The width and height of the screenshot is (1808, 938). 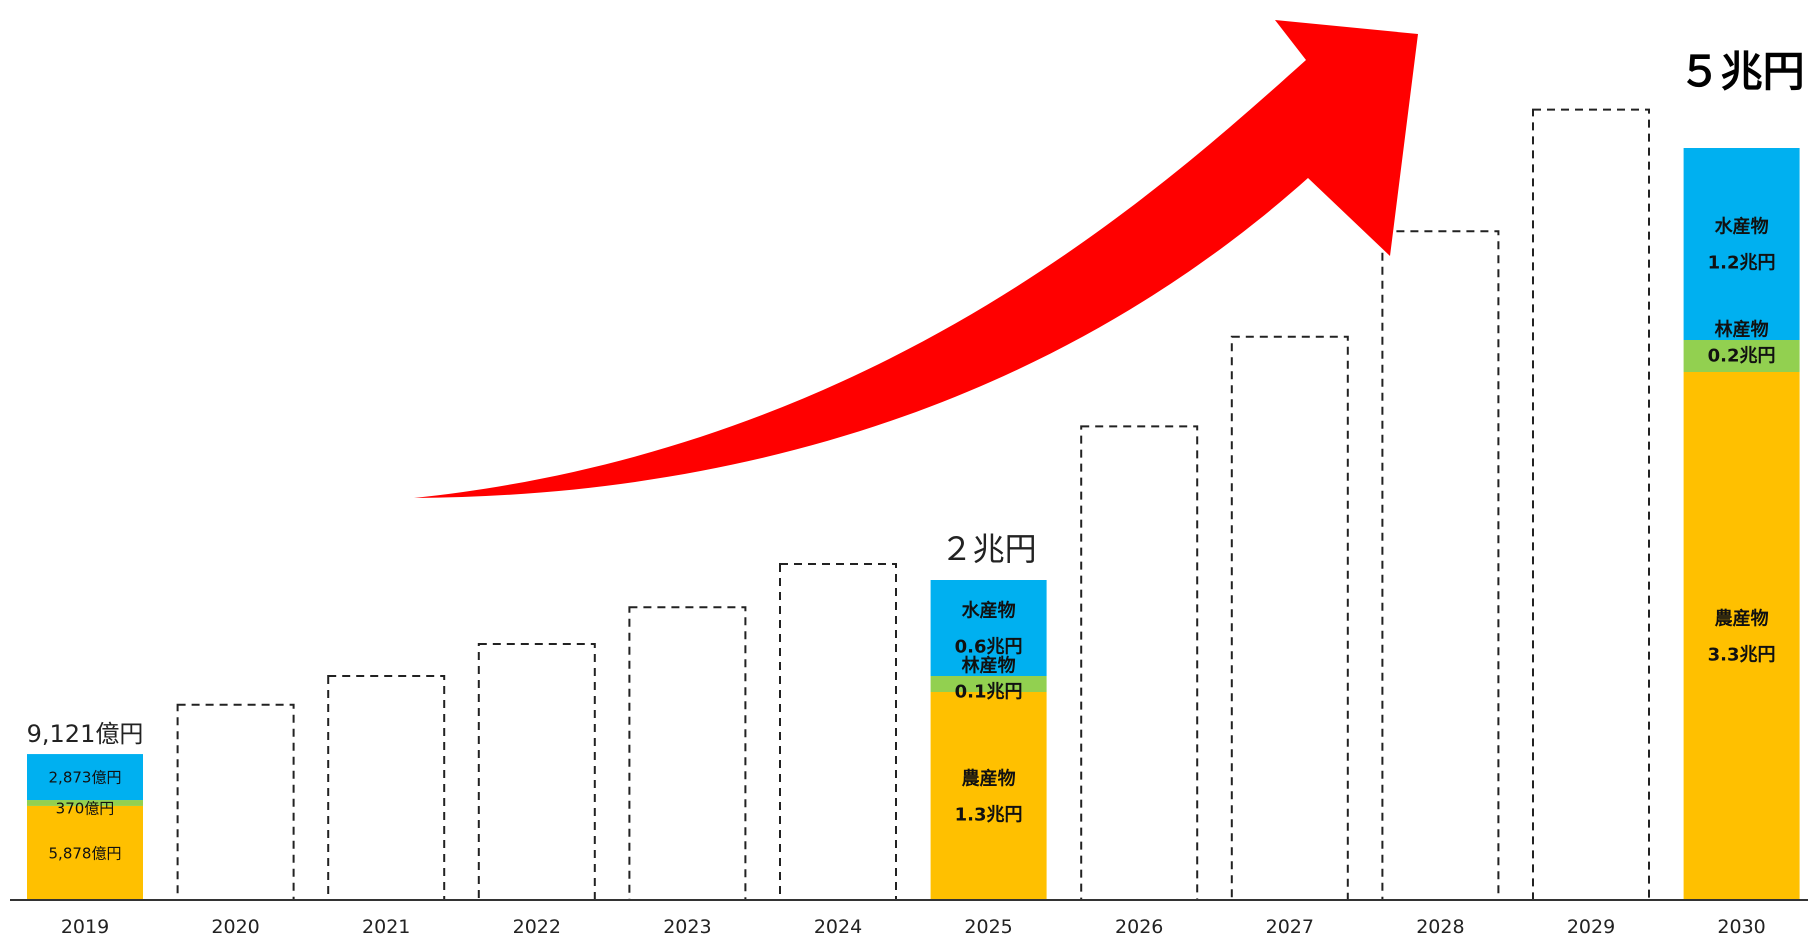 I want to click on tick-label-2030: 2030, so click(x=1741, y=927).